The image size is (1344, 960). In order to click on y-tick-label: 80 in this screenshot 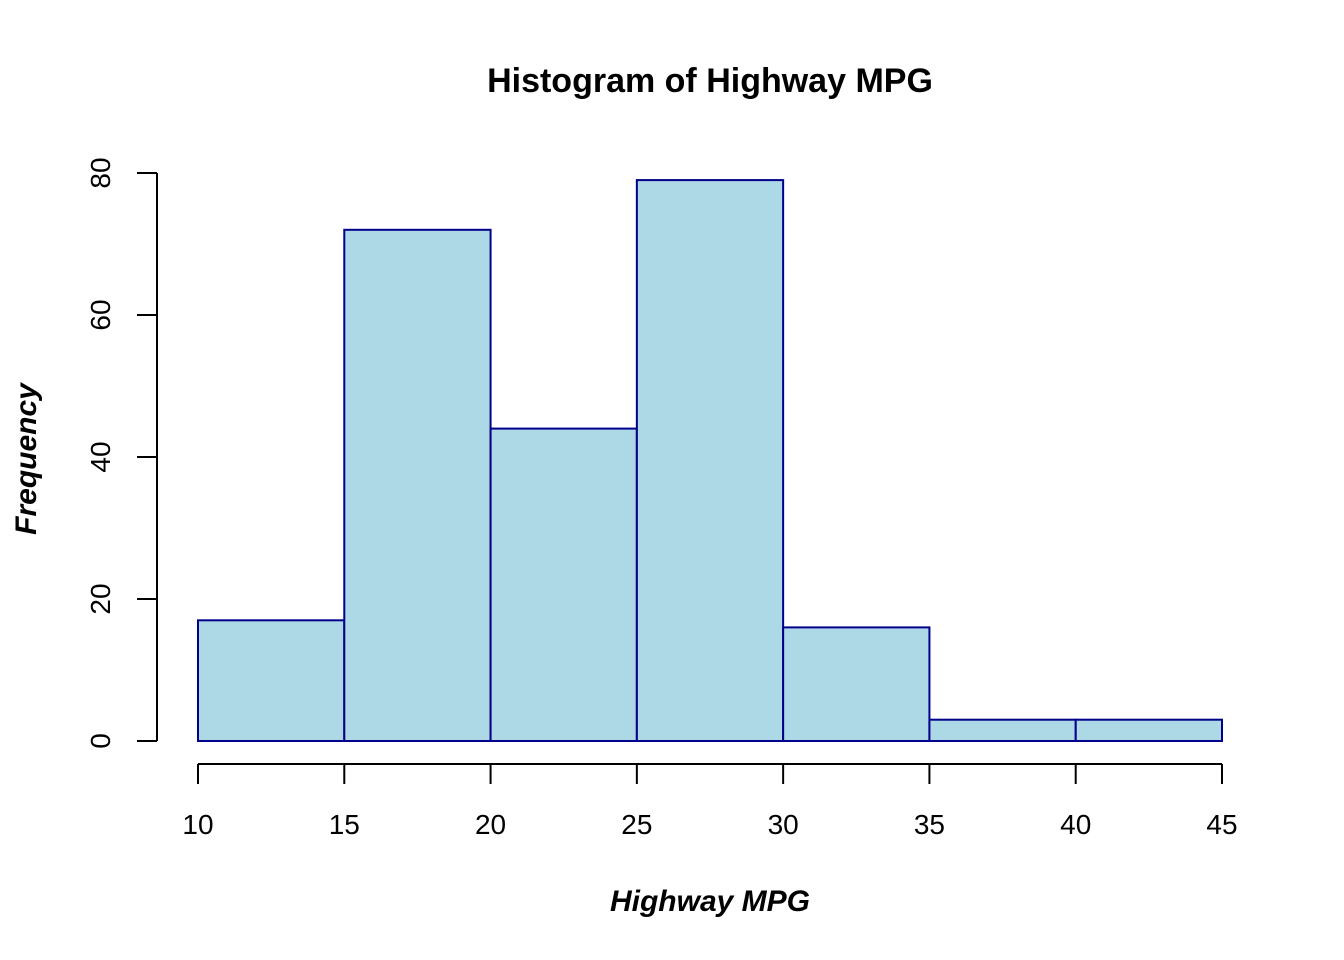, I will do `click(100, 172)`.